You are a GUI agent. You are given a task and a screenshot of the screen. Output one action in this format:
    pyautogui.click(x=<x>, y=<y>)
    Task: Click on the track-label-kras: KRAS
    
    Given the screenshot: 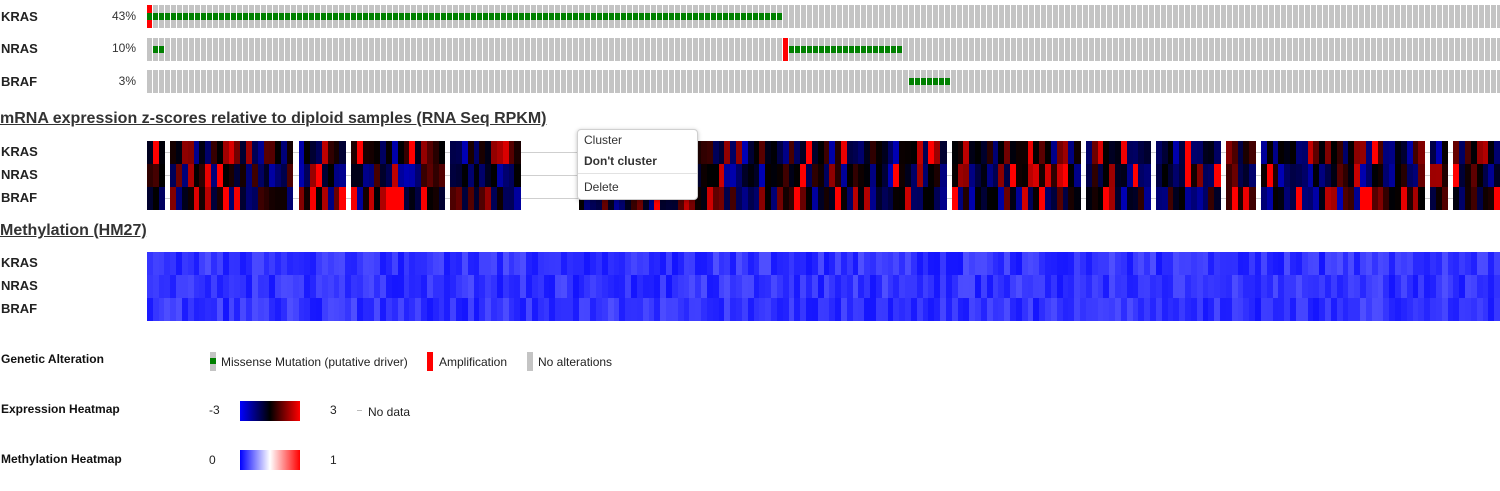 What is the action you would take?
    pyautogui.click(x=19, y=16)
    